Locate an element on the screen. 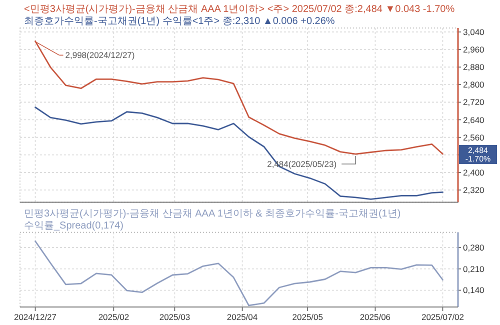 This screenshot has width=500, height=325. y-tick-label: 2,960 is located at coordinates (474, 49).